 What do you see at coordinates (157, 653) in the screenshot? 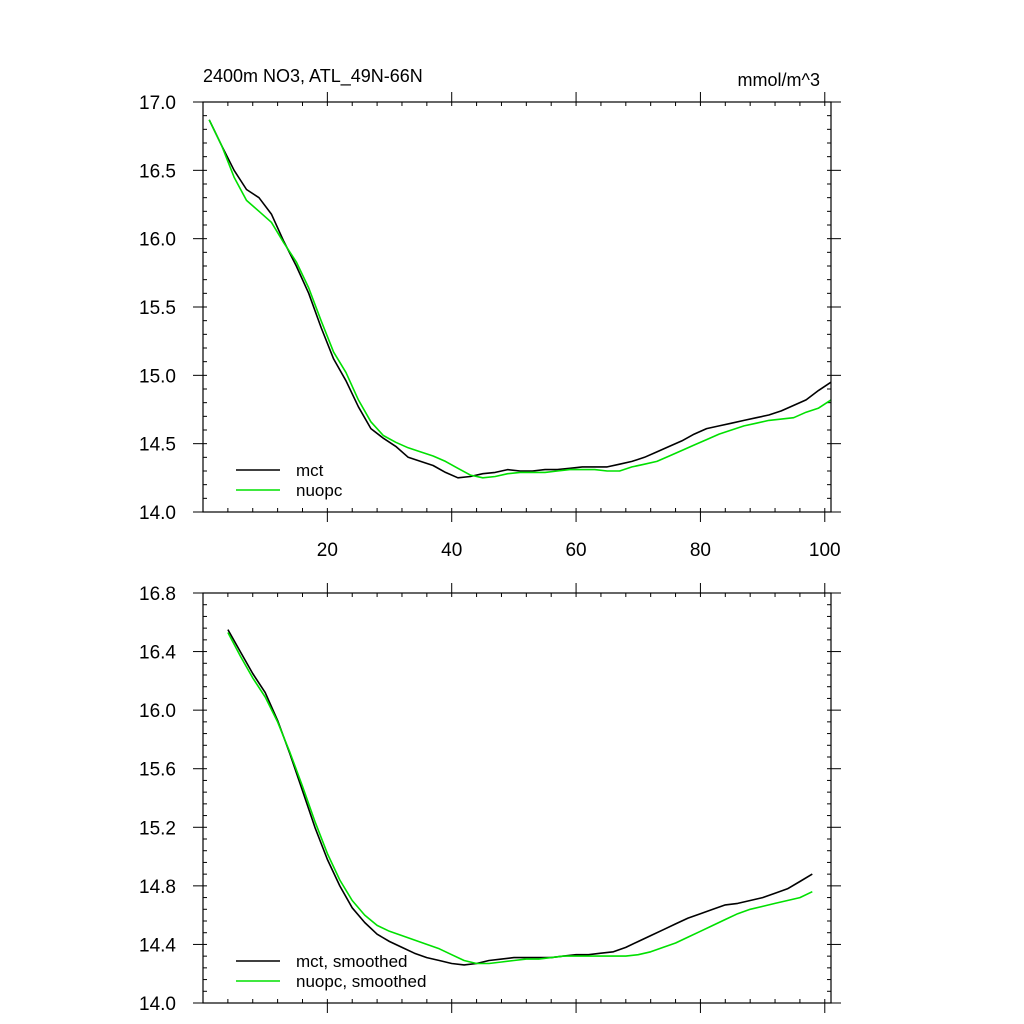
I see `y-tick-label: 16.4` at bounding box center [157, 653].